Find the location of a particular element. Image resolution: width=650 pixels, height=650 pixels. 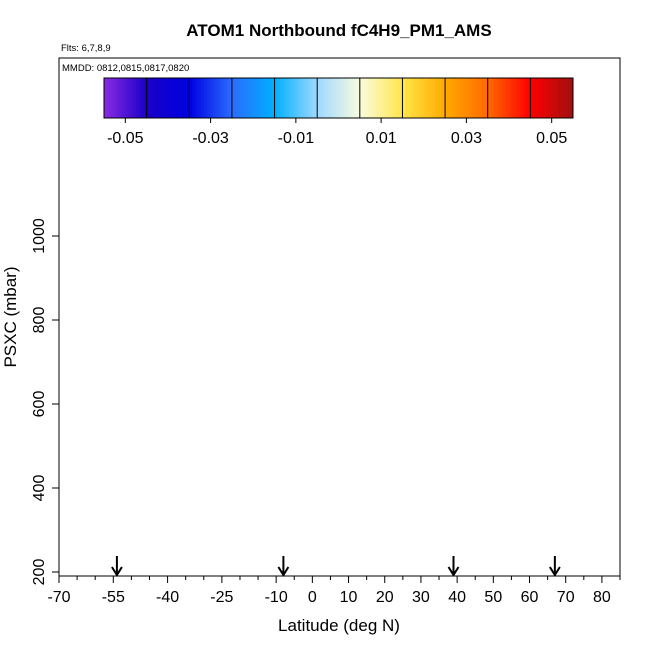

x-tick-label: 60 is located at coordinates (530, 597).